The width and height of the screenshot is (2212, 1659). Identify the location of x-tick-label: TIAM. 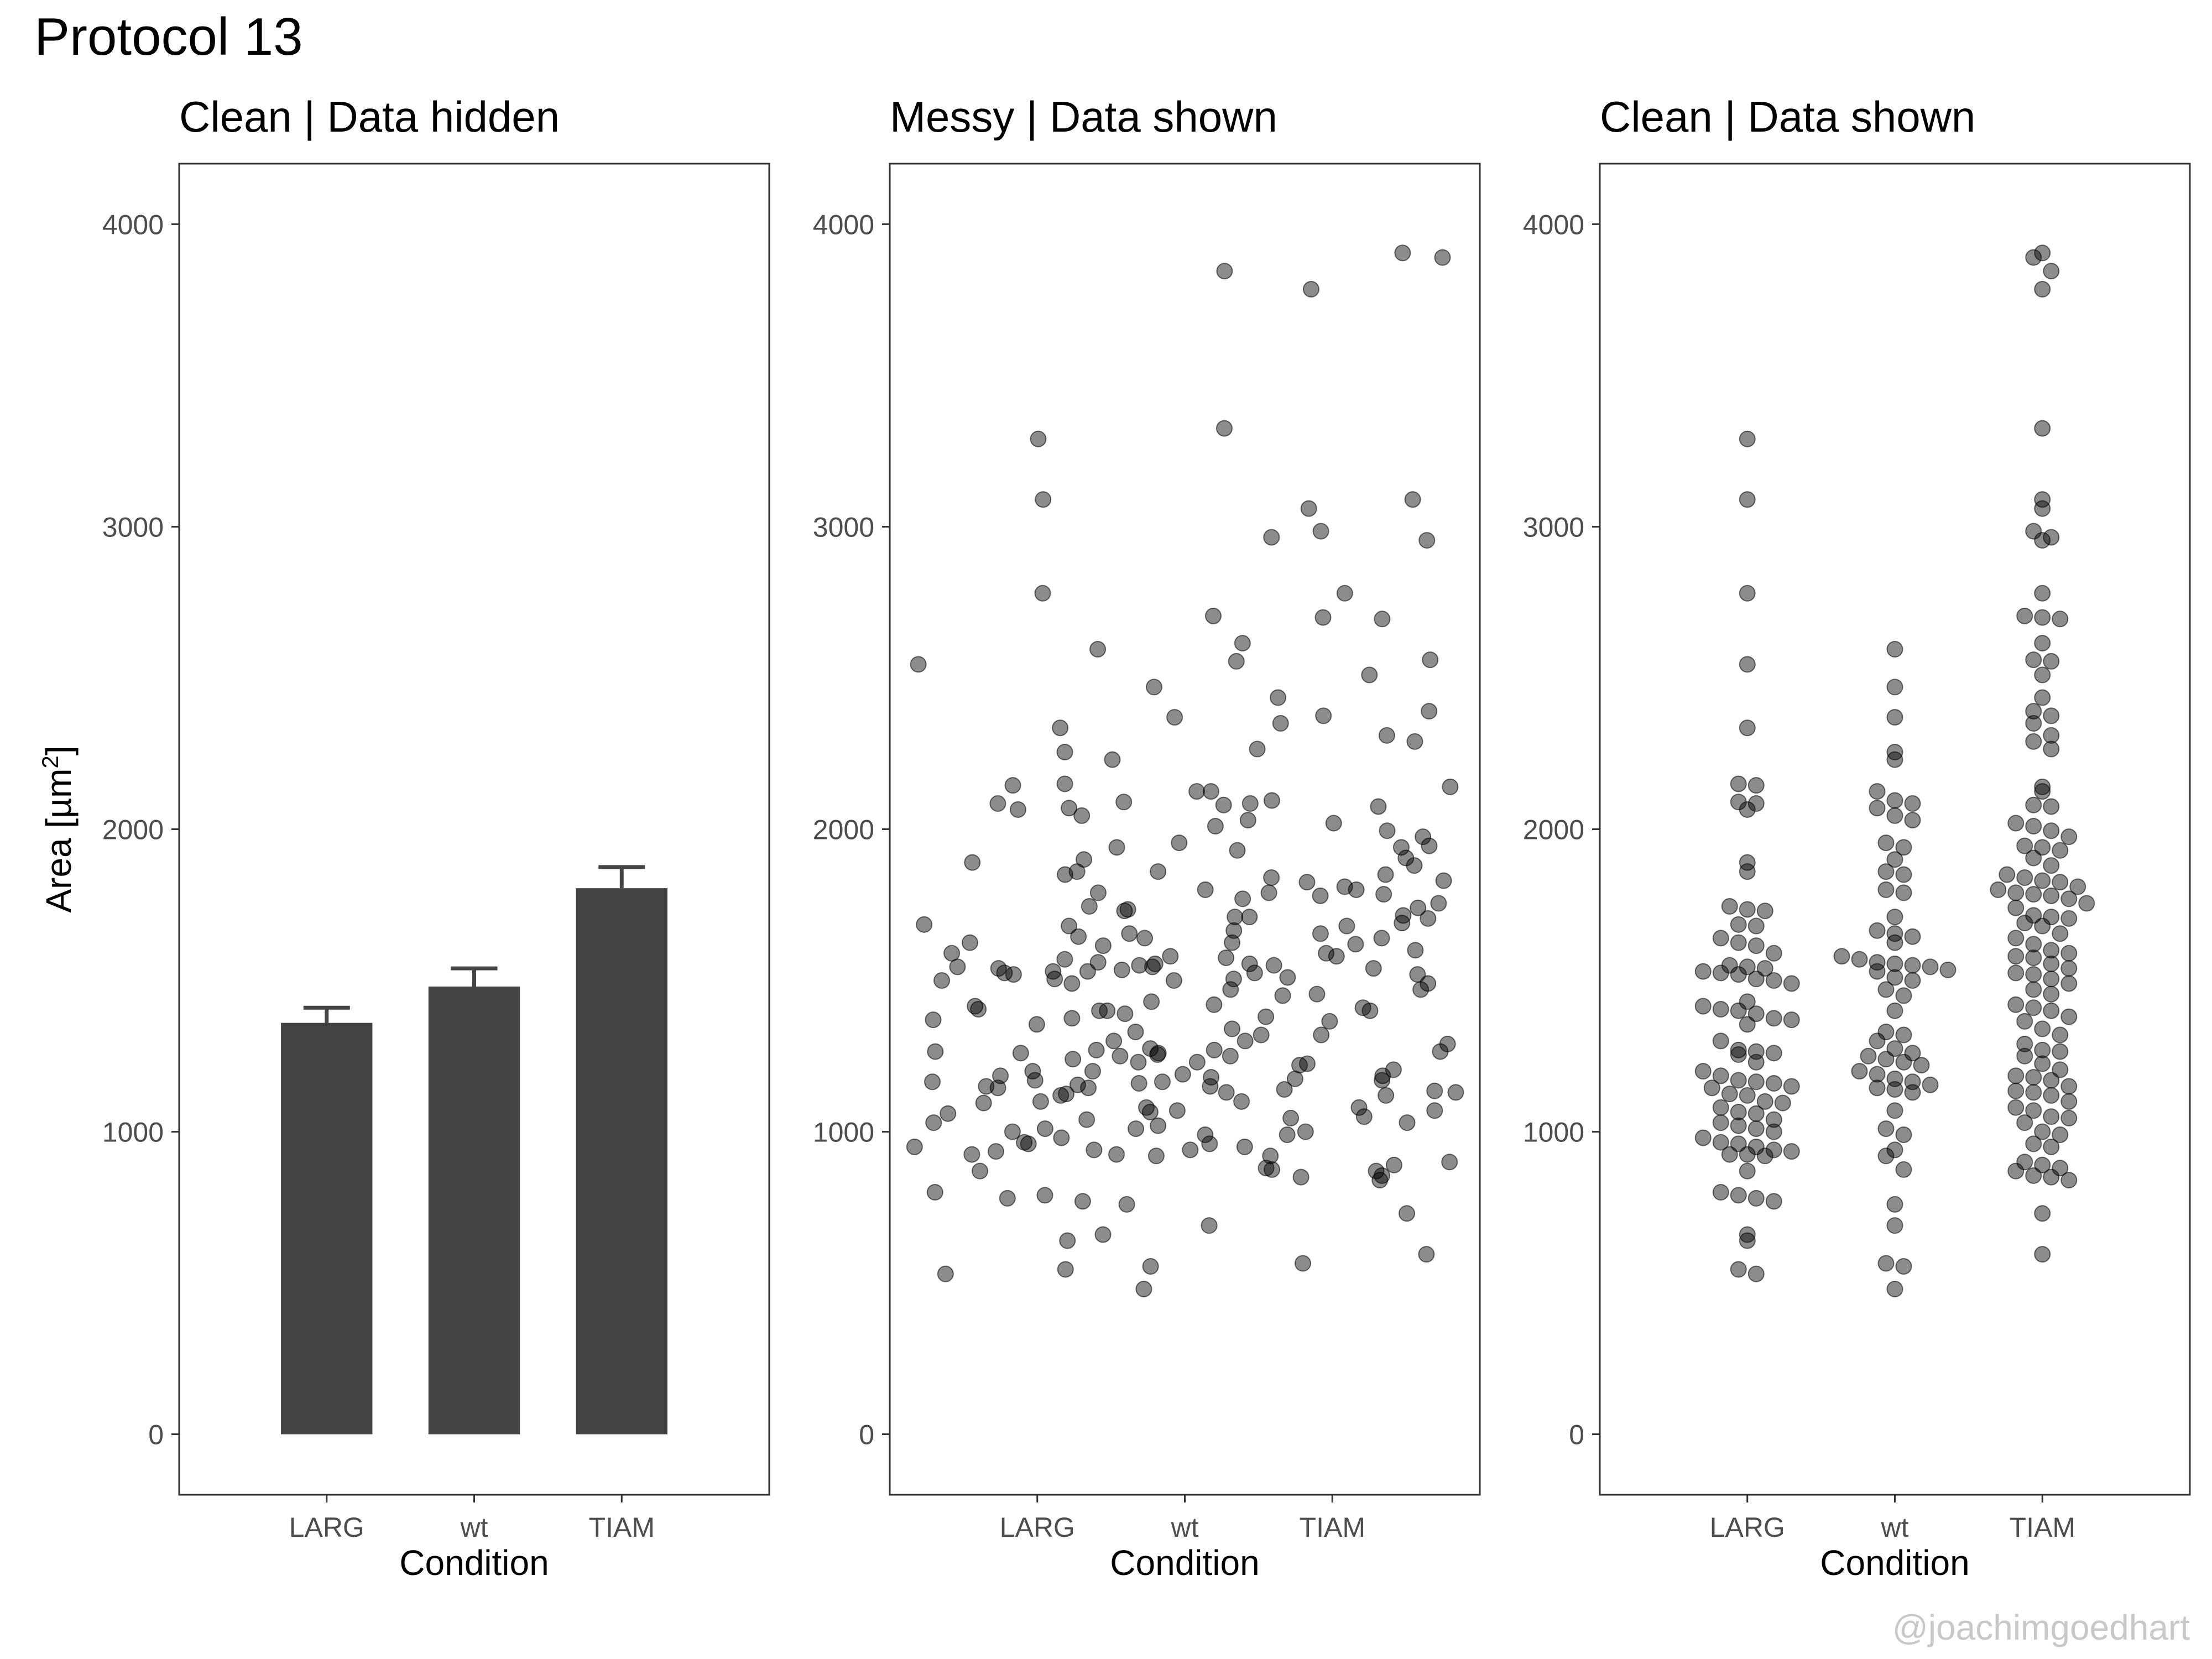
(1333, 1528).